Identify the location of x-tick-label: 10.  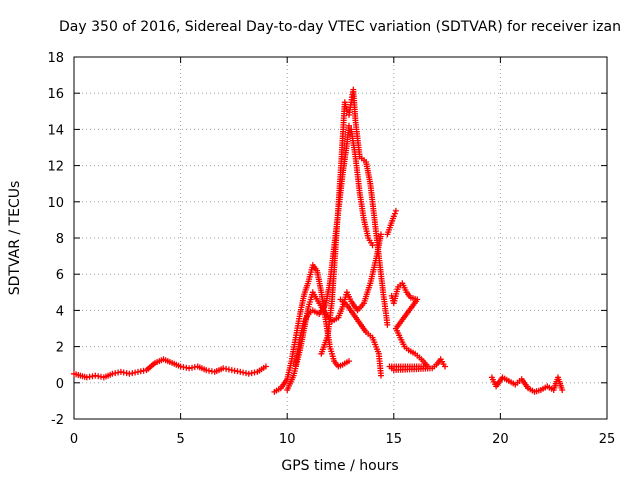
(287, 439).